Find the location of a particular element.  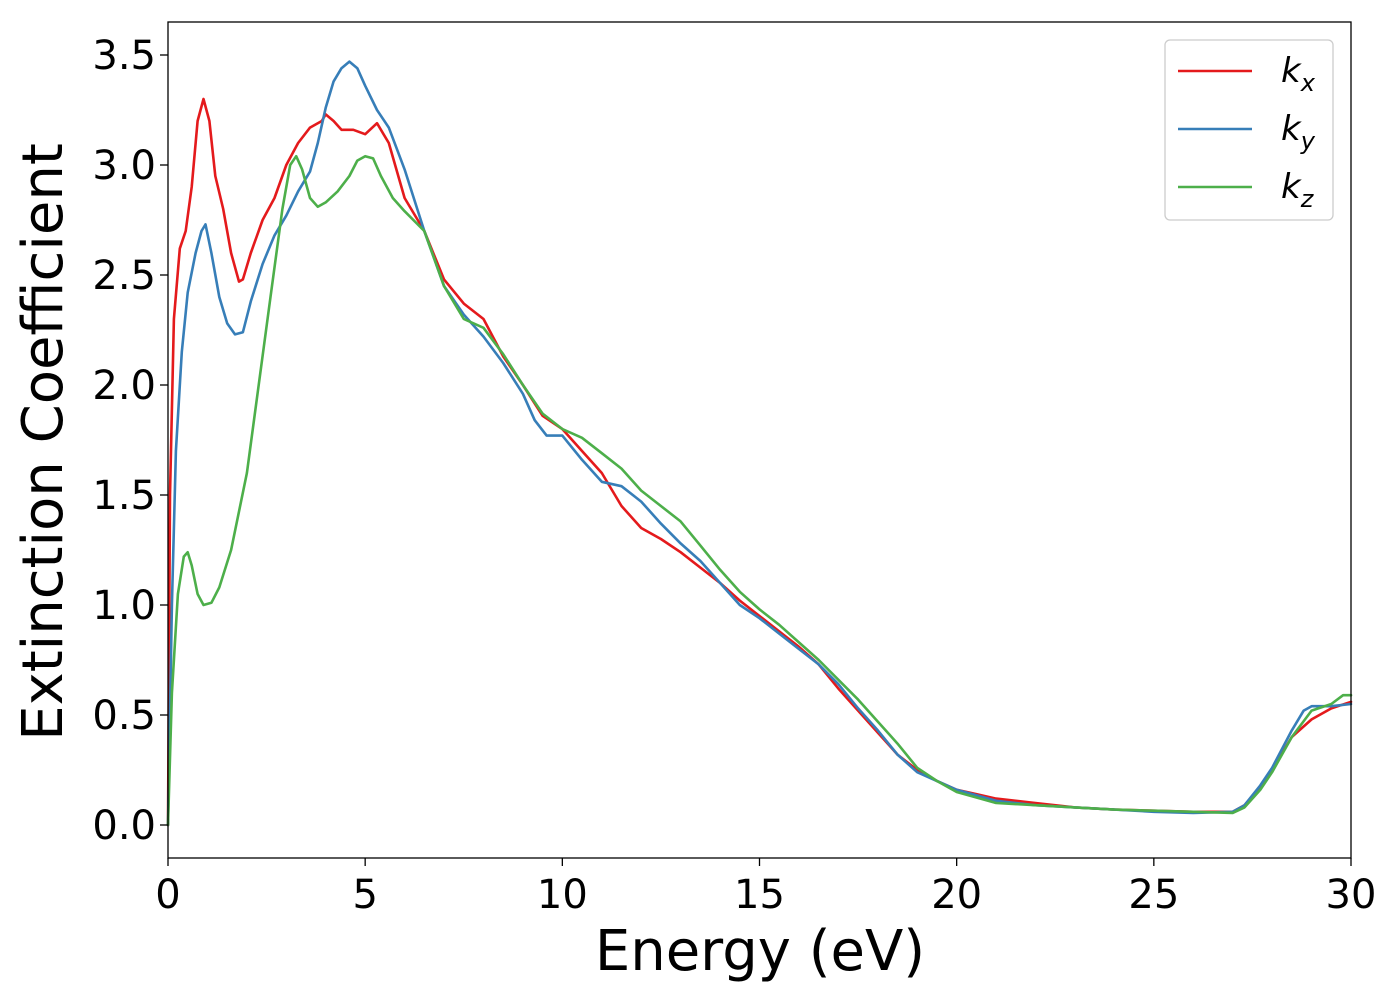

y-tick-label: 3.0 is located at coordinates (124, 166).